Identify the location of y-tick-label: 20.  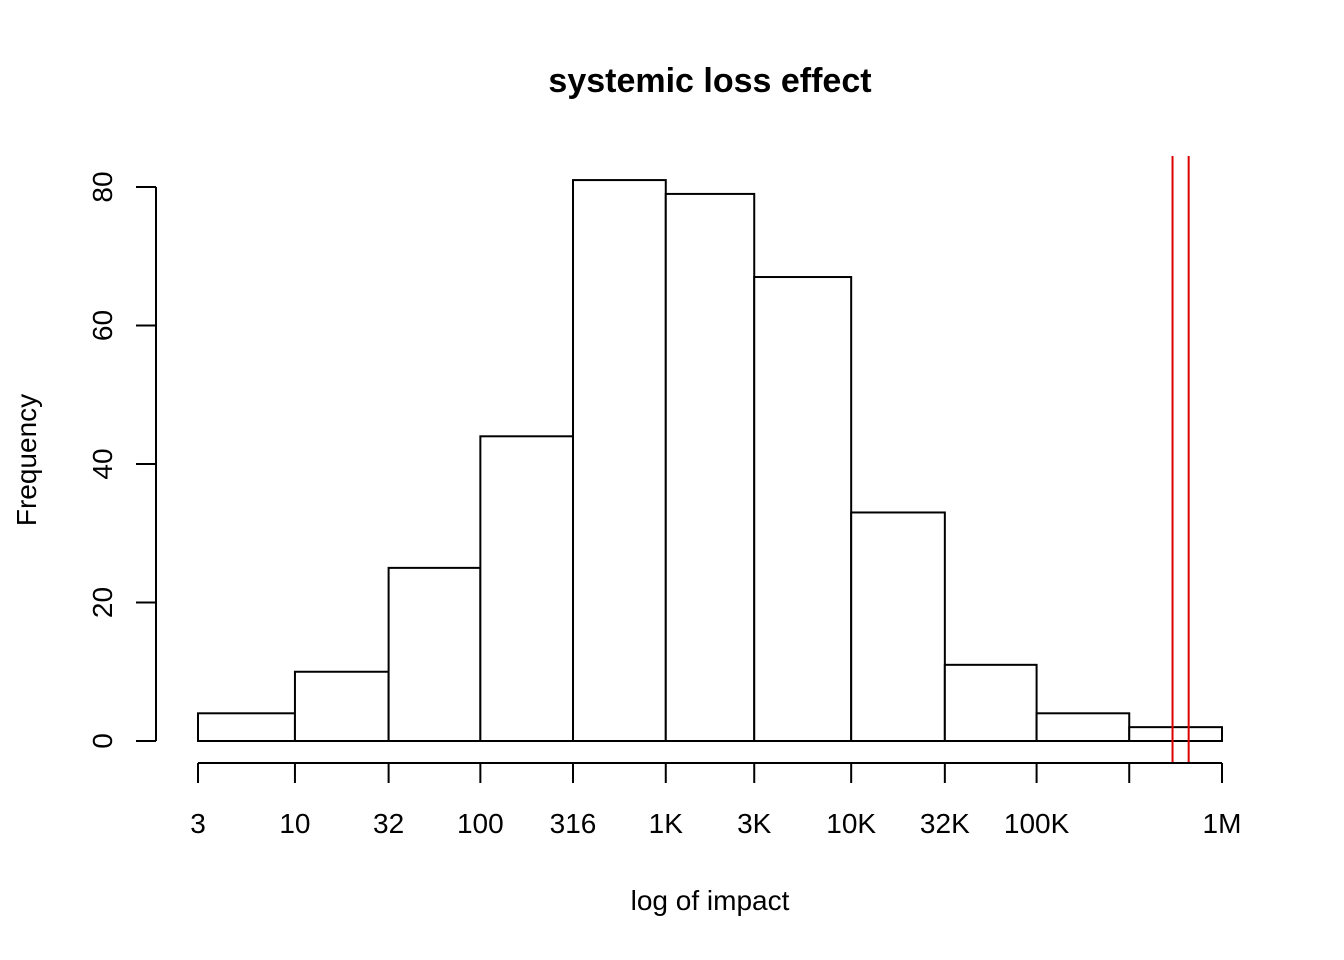
(102, 602).